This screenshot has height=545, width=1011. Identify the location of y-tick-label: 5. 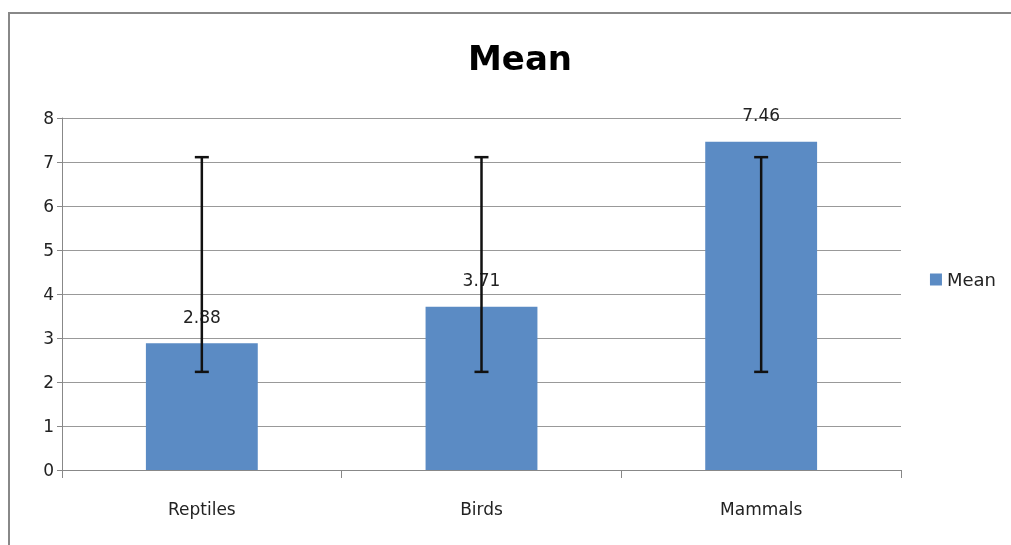
(48, 250).